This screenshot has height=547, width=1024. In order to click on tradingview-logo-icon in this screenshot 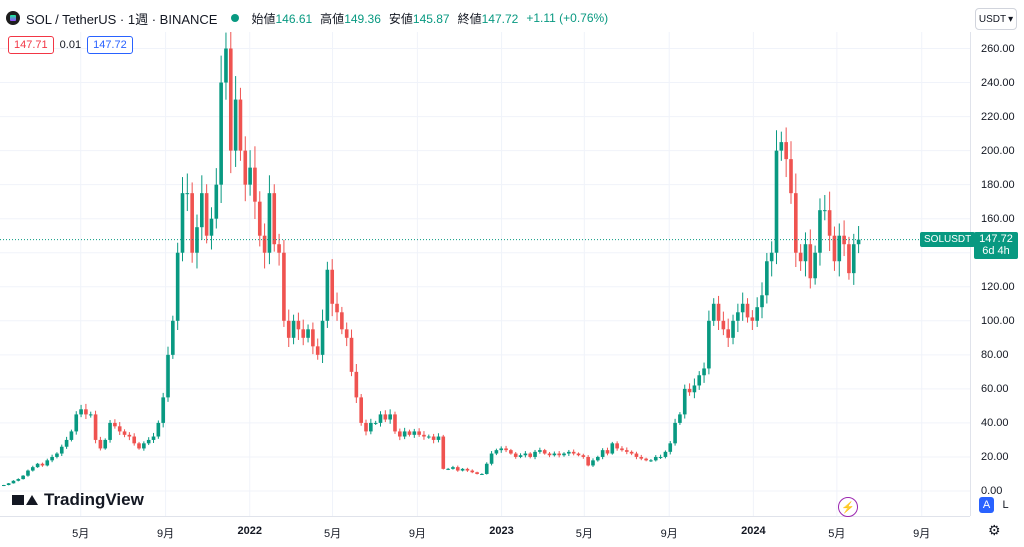, I will do `click(25, 500)`.